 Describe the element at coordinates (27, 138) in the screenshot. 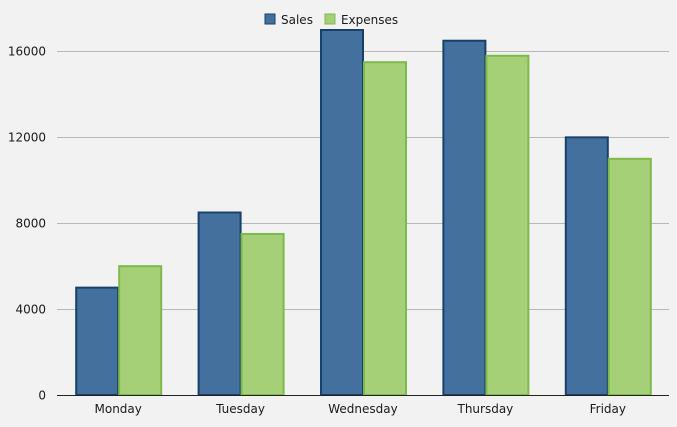

I see `y-tick-label: 12000` at that location.